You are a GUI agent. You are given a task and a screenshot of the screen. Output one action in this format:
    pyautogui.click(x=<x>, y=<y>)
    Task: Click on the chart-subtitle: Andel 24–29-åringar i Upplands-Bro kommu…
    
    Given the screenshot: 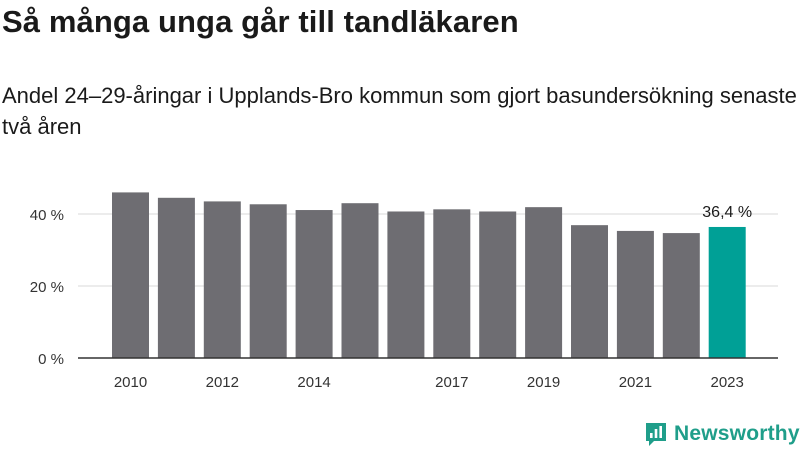 What is the action you would take?
    pyautogui.click(x=399, y=111)
    